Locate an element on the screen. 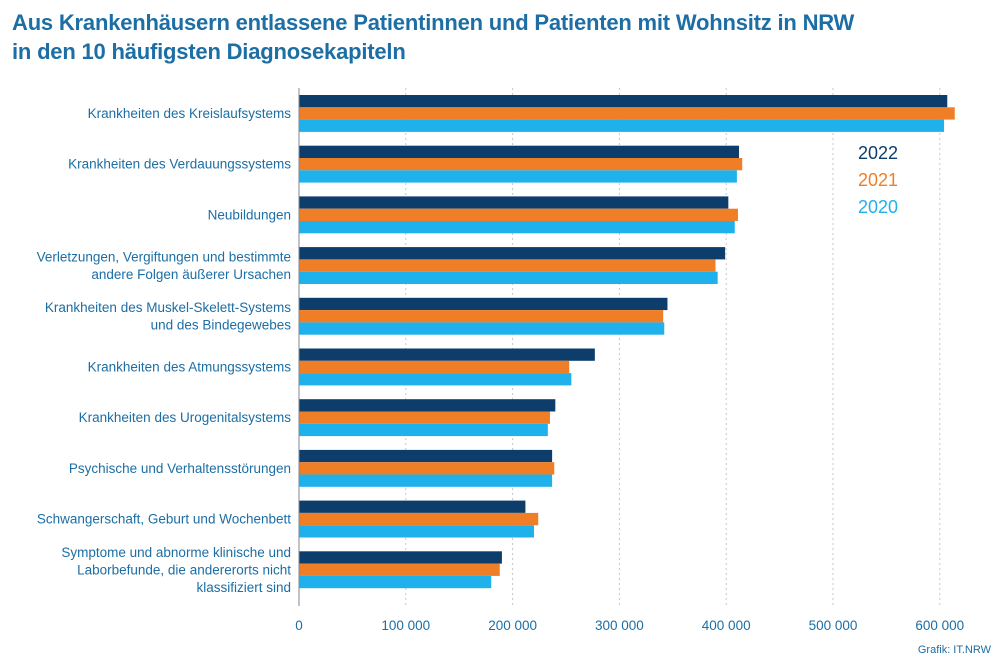 The height and width of the screenshot is (662, 999). category-label: andere Folgen äußerer Ursachen is located at coordinates (191, 274).